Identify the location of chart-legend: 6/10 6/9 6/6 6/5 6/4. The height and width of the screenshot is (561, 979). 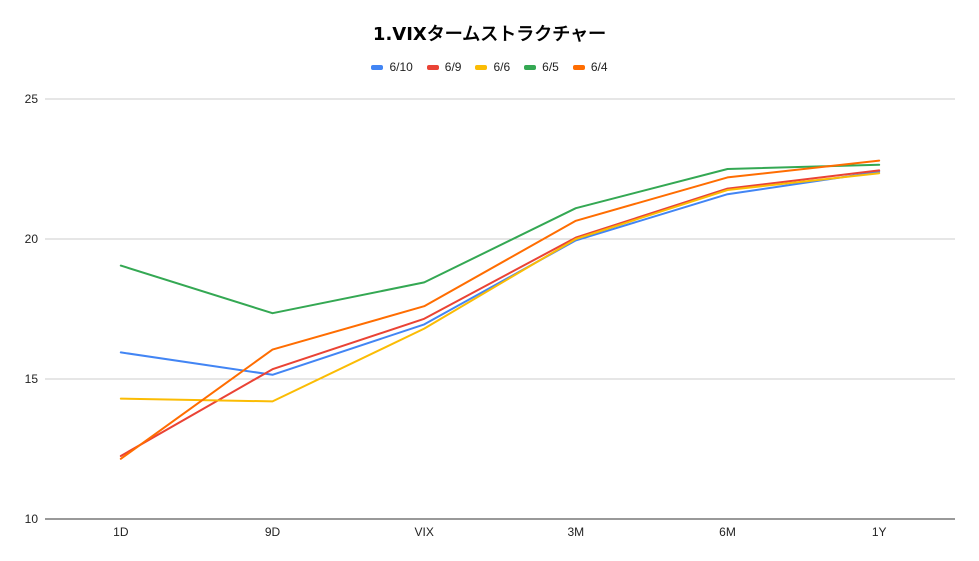
(489, 67).